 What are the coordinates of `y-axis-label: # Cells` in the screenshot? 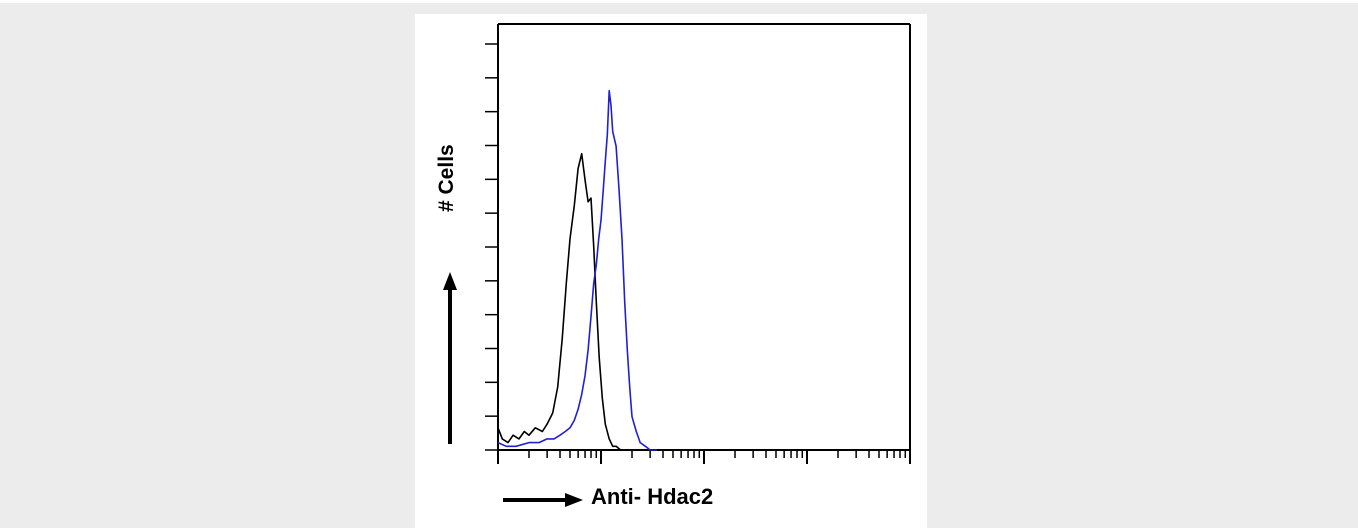 It's located at (446, 178).